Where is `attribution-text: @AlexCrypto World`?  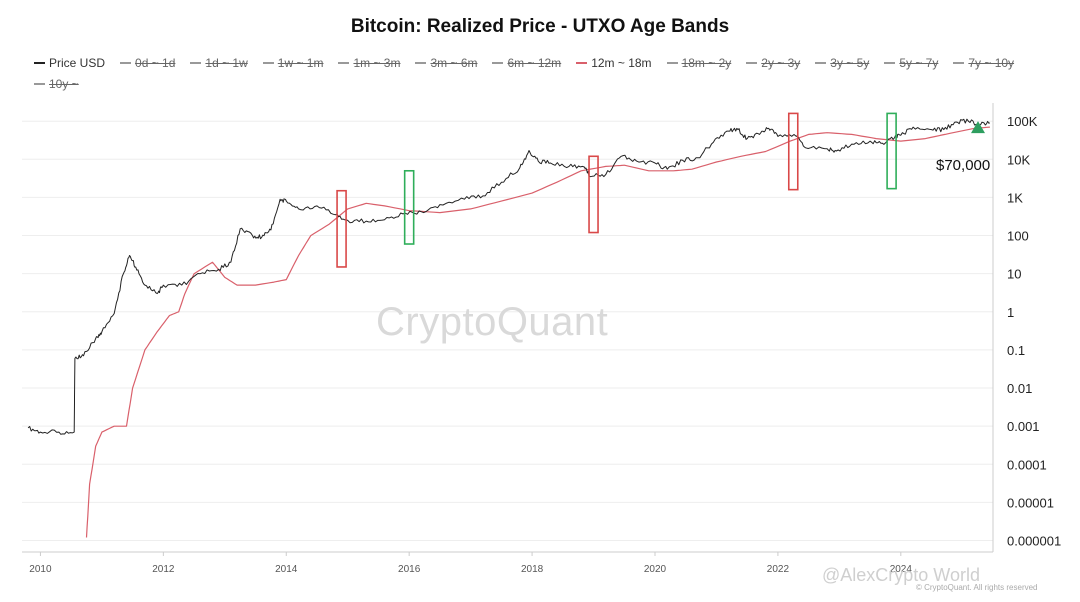
attribution-text: @AlexCrypto World is located at coordinates (901, 575).